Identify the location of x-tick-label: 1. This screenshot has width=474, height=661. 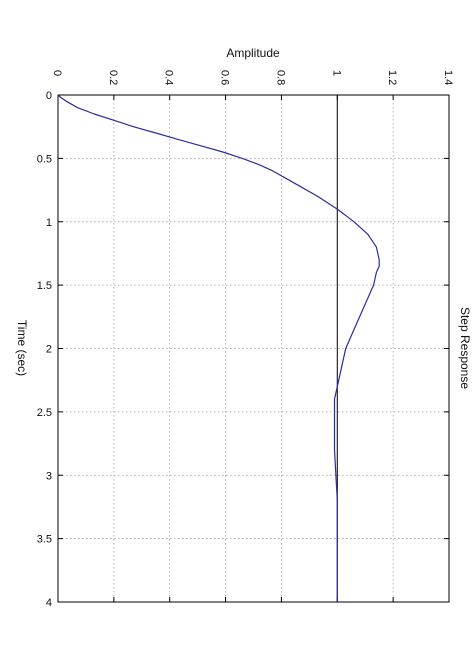
(49, 223).